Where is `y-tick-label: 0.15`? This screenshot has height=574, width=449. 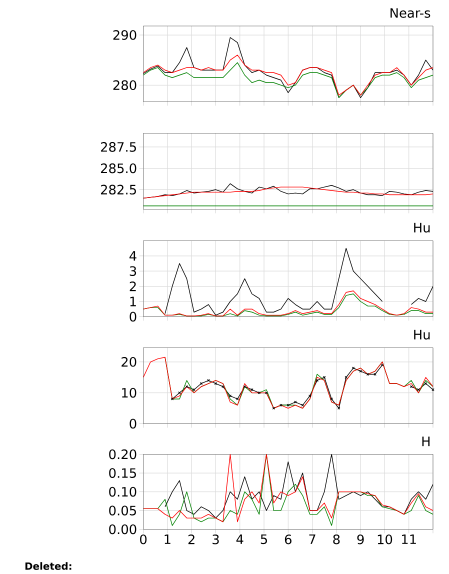
y-tick-label: 0.15 is located at coordinates (122, 473).